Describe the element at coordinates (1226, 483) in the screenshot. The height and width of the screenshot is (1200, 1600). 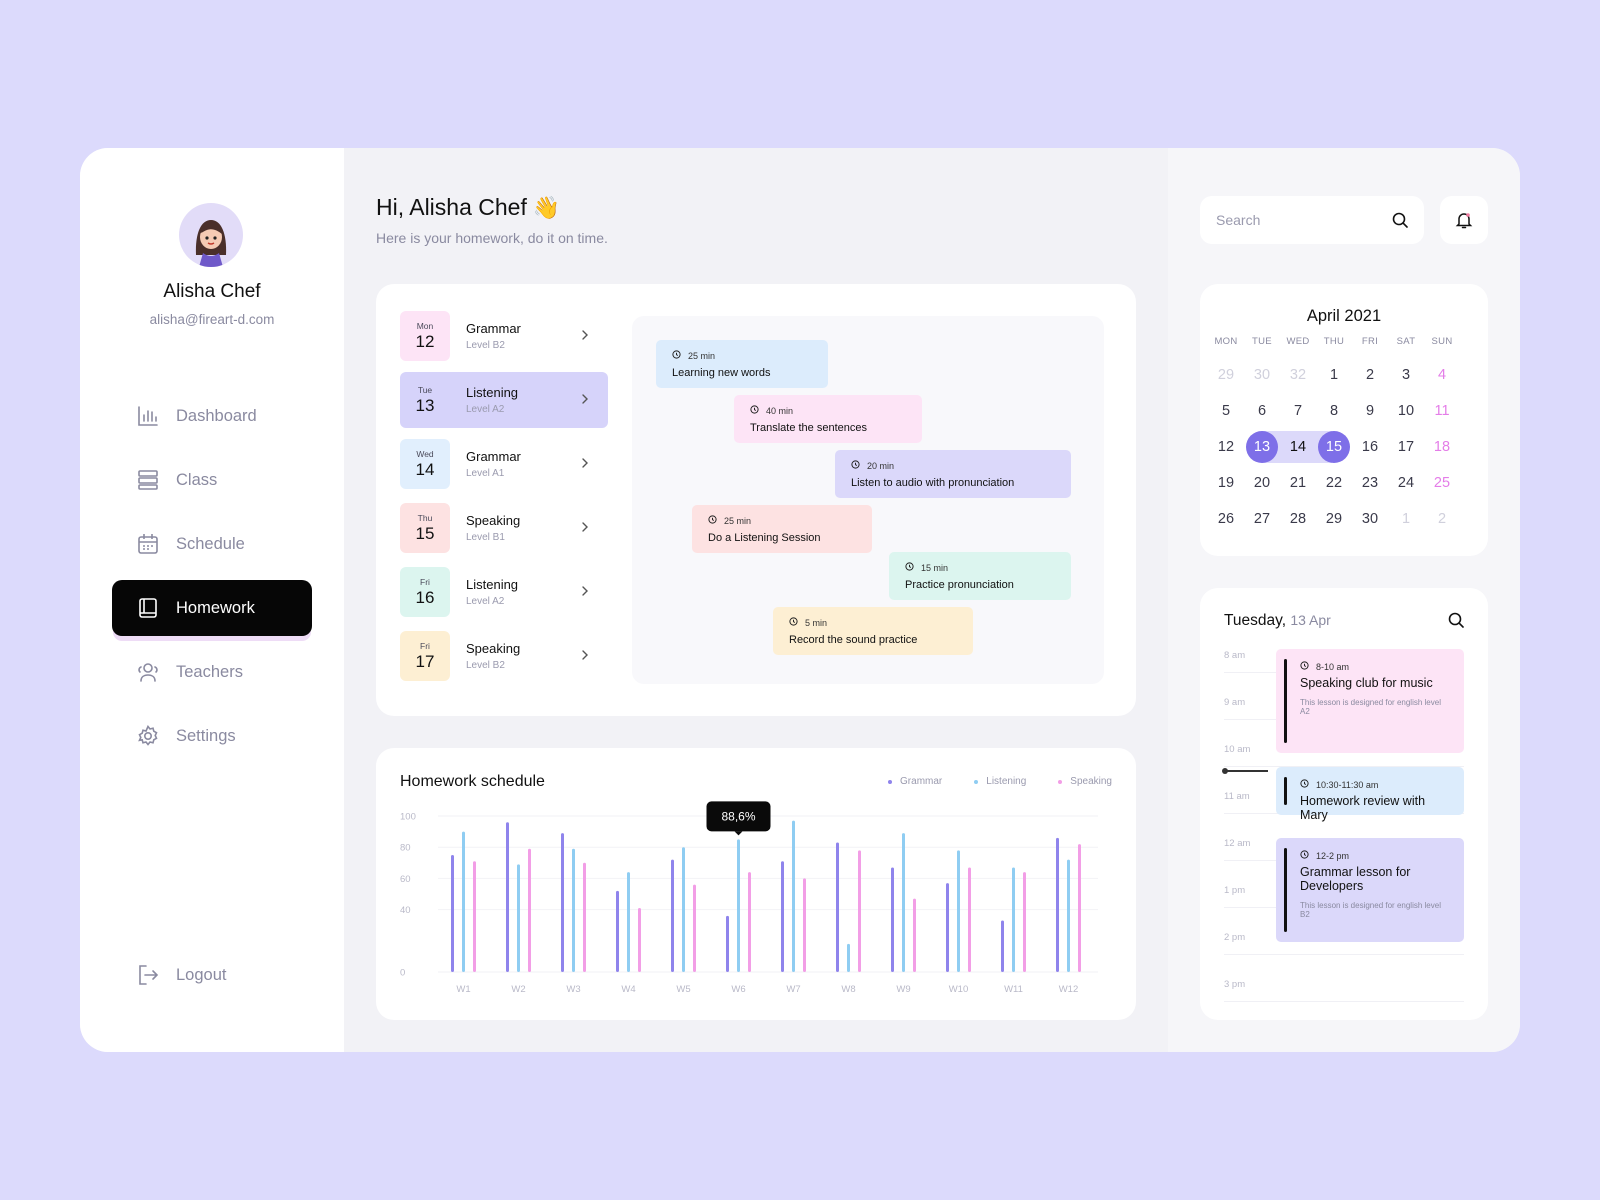
I see `calendar-day: 19` at that location.